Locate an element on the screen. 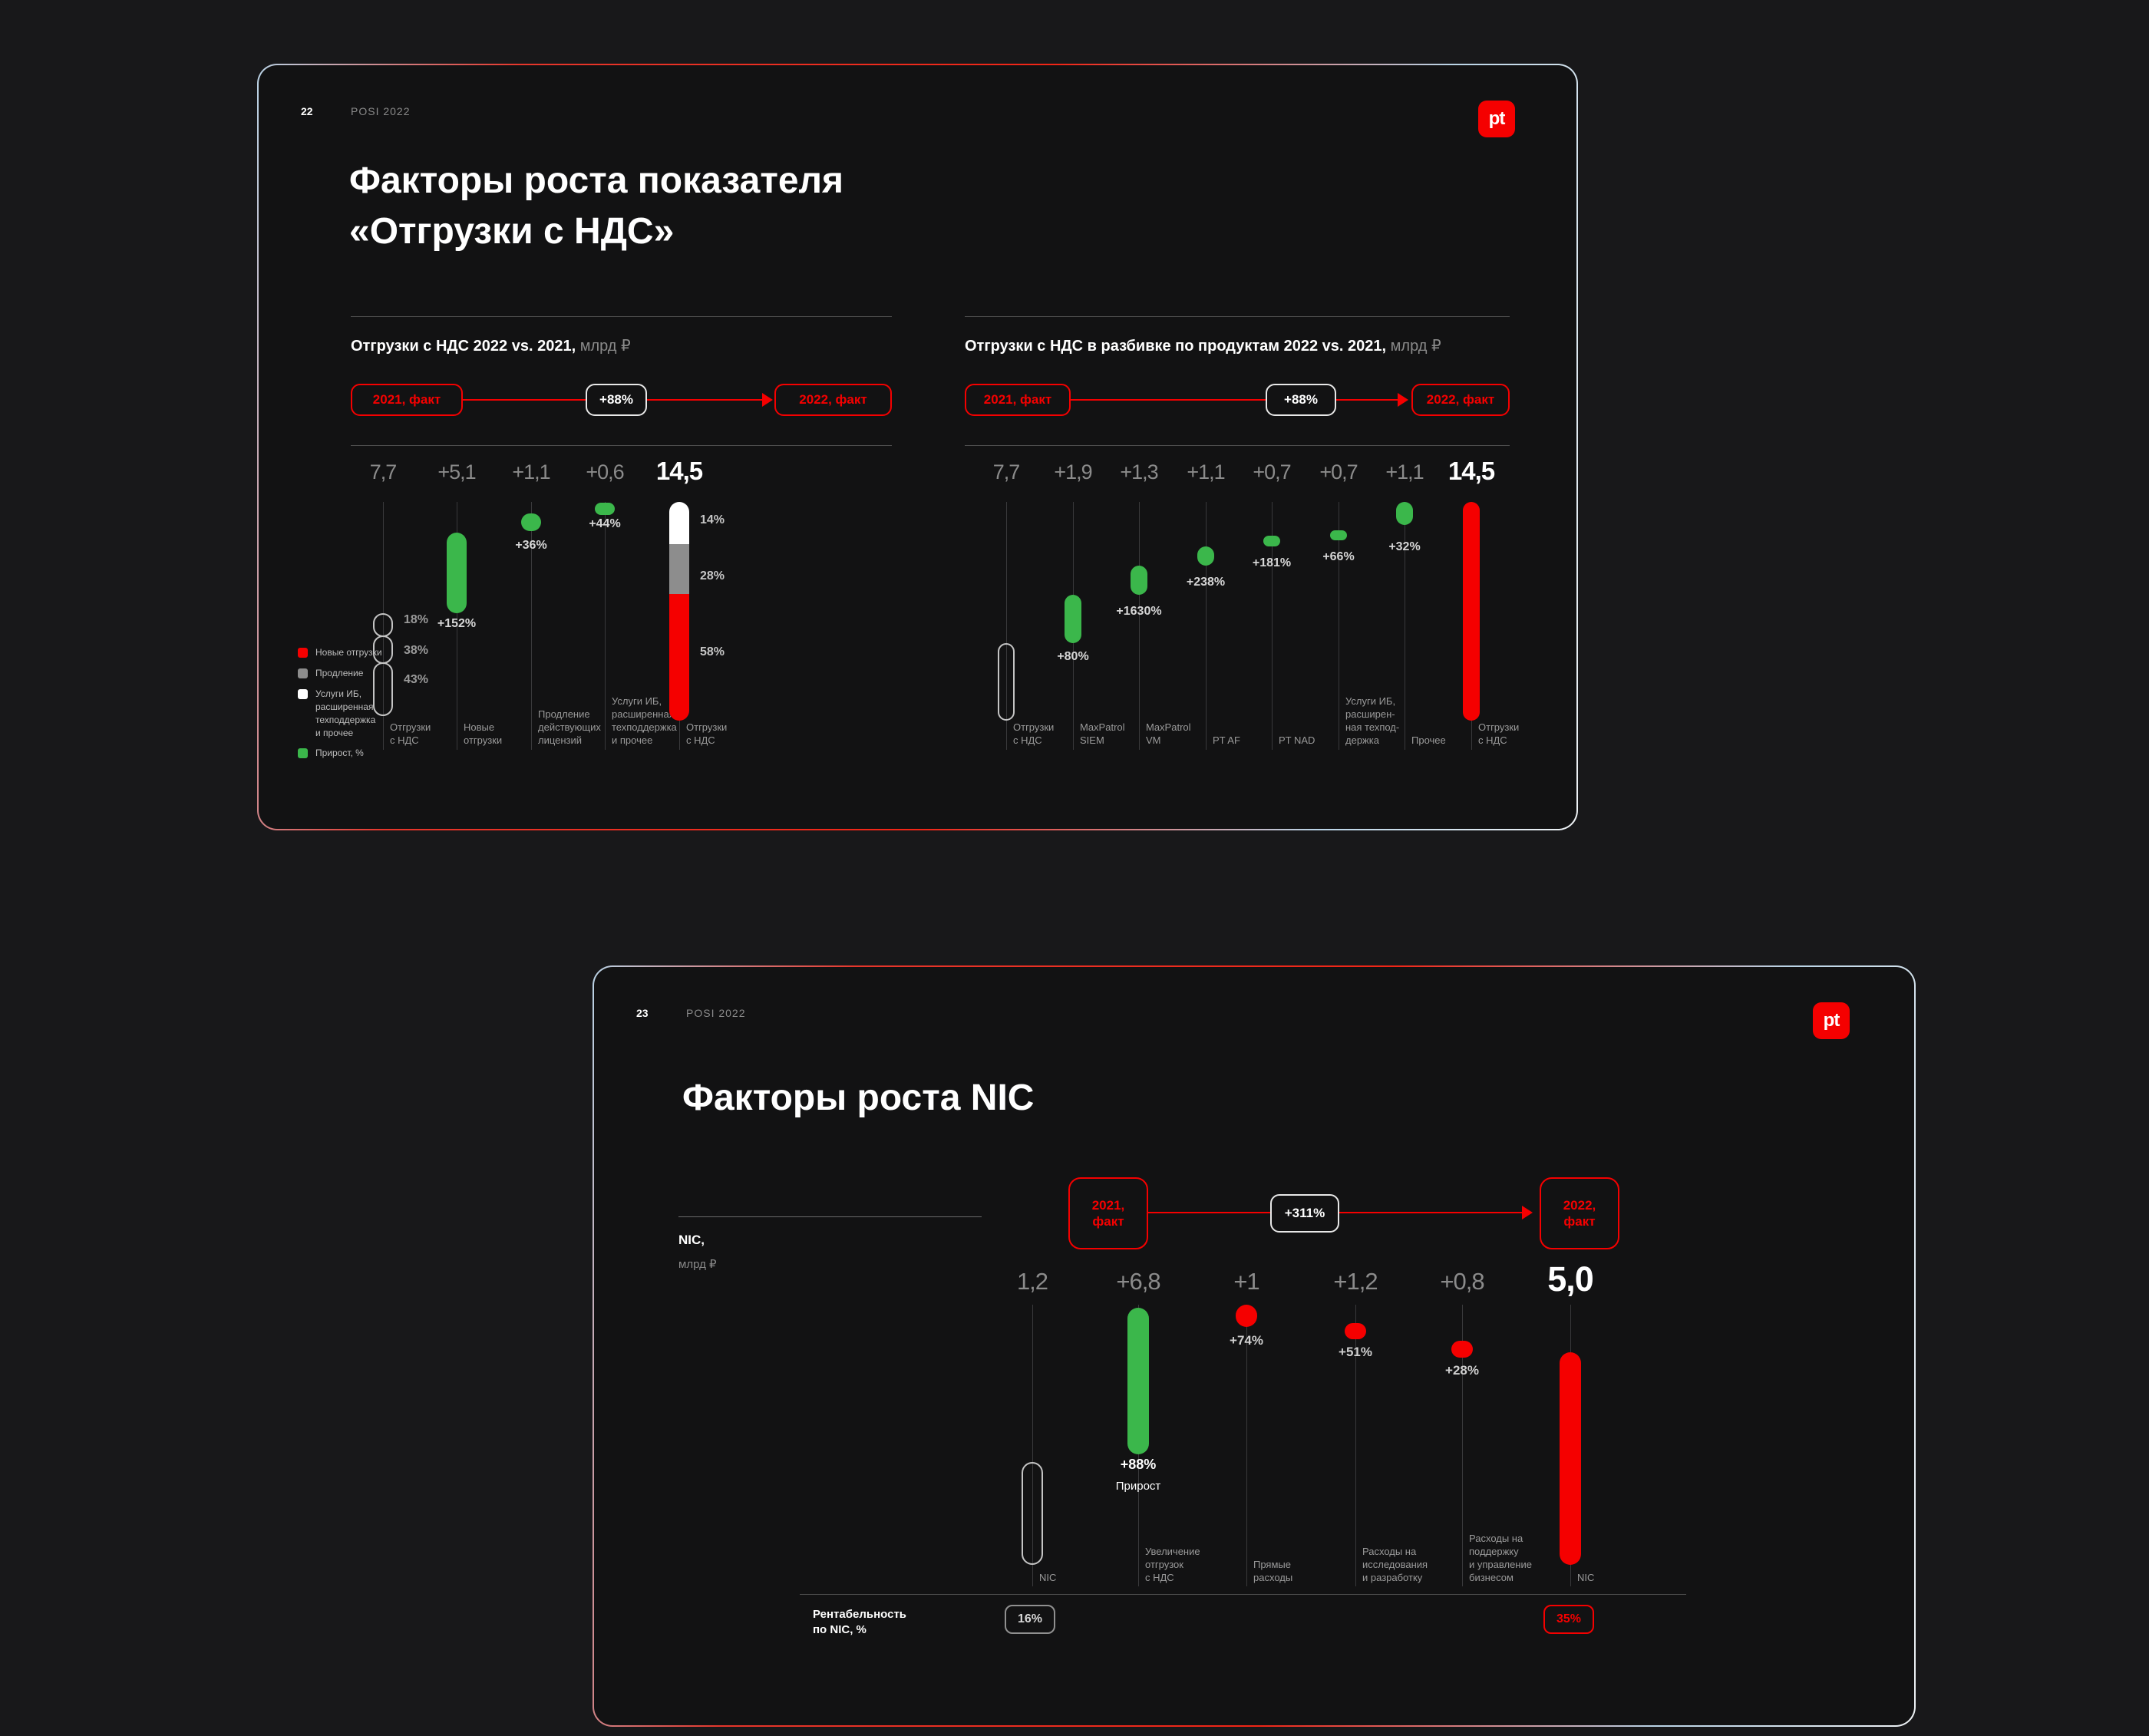 This screenshot has width=2149, height=1736. value-label: +0,7 is located at coordinates (1272, 472).